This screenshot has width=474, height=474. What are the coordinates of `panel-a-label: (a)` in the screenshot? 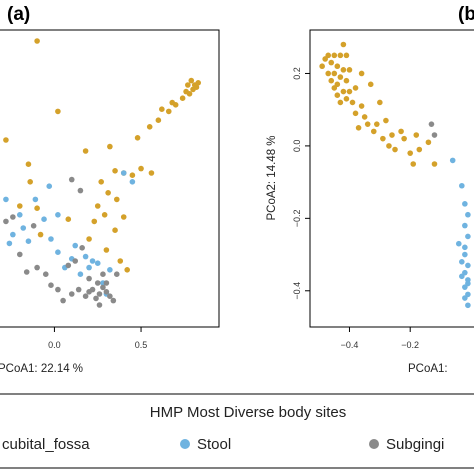 It's located at (18, 14).